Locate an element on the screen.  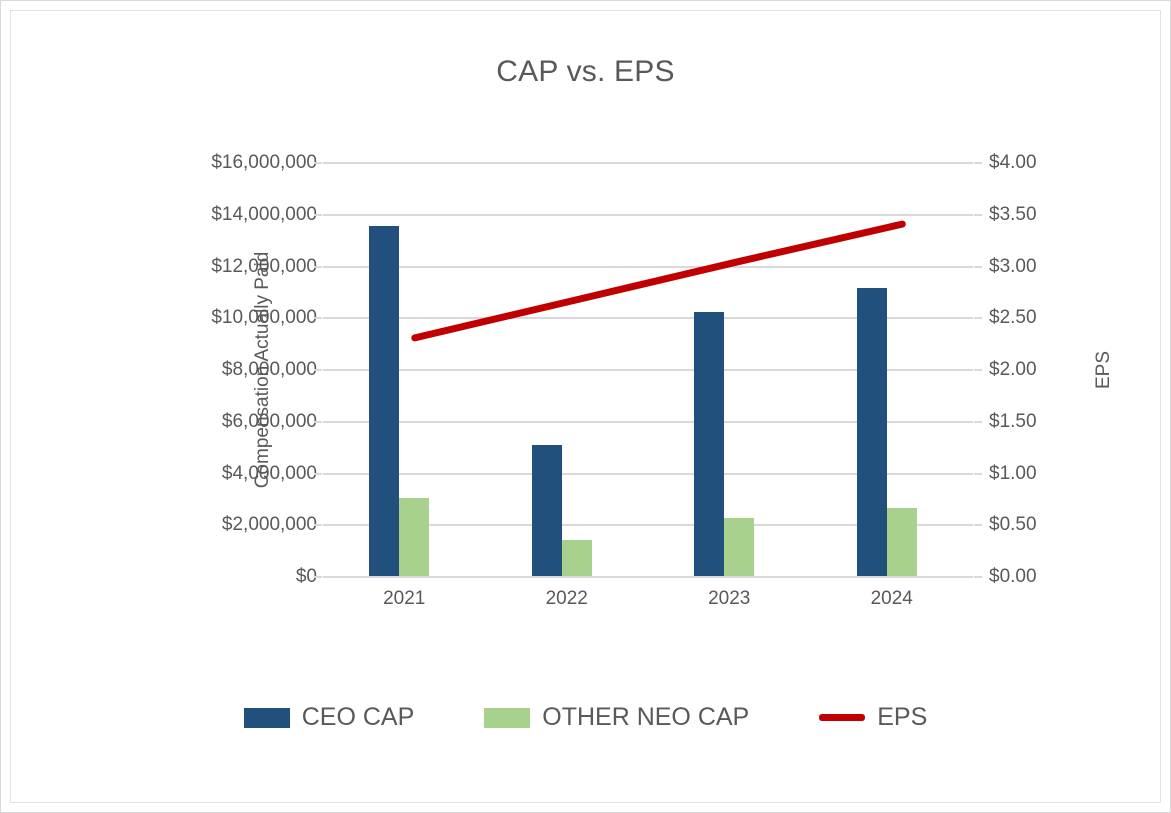
y-axis-right-tick-label: $3.00 is located at coordinates (1013, 266).